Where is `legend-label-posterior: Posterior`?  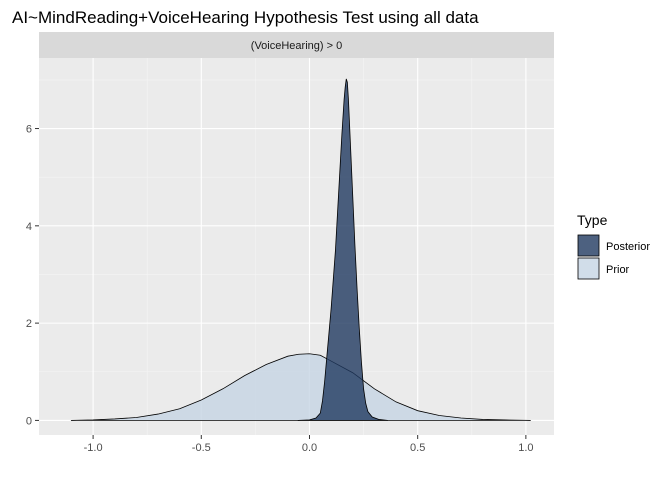
legend-label-posterior: Posterior is located at coordinates (628, 247).